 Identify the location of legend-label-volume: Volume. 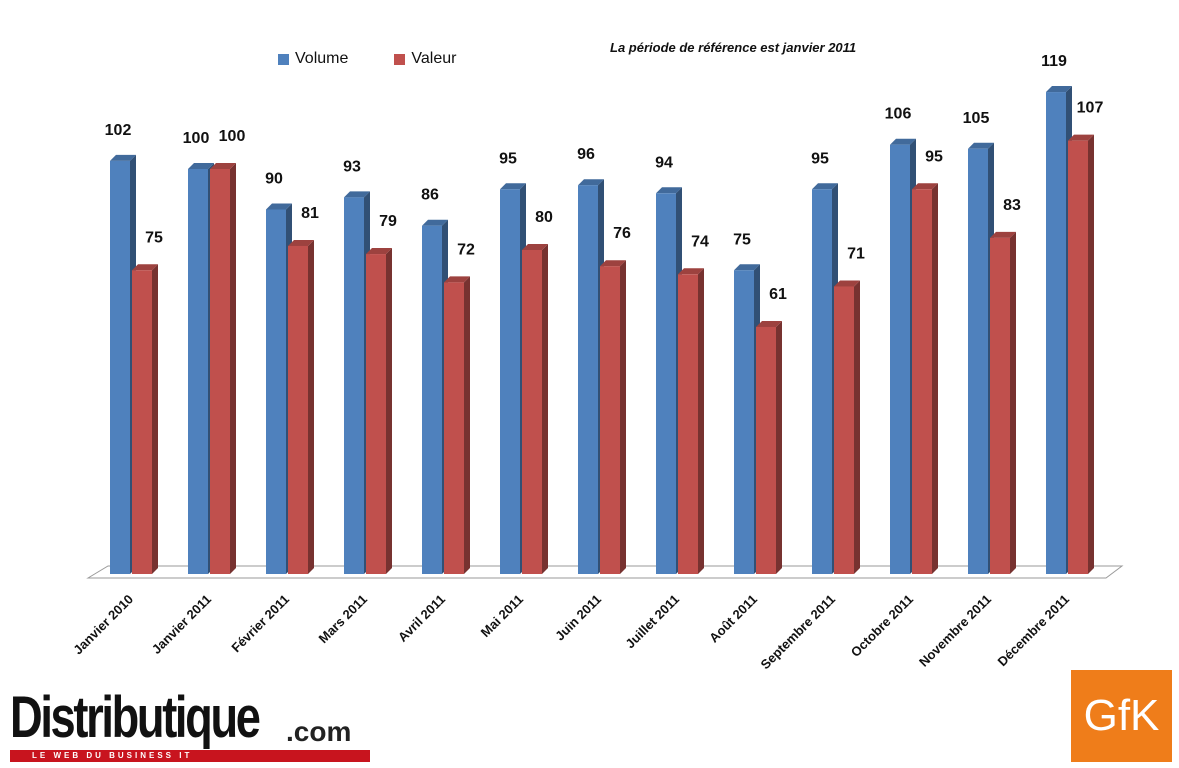
(322, 58).